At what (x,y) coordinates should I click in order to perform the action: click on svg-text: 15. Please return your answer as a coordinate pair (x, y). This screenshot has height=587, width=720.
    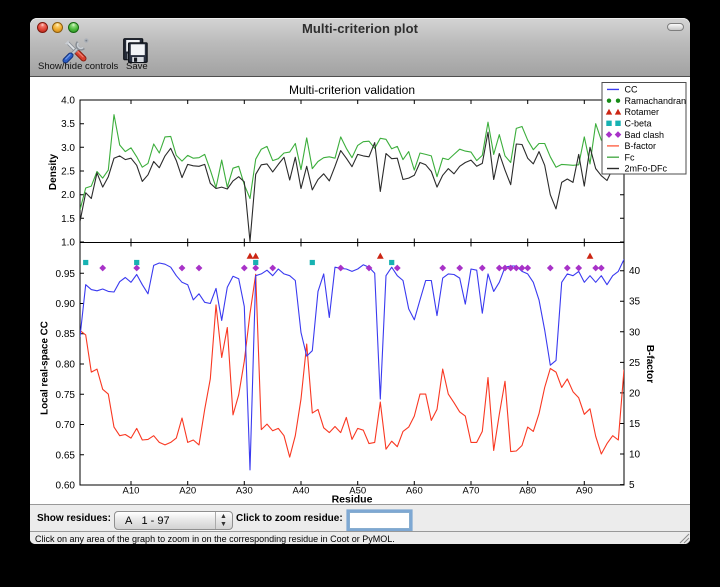
    Looking at the image, I should click on (635, 424).